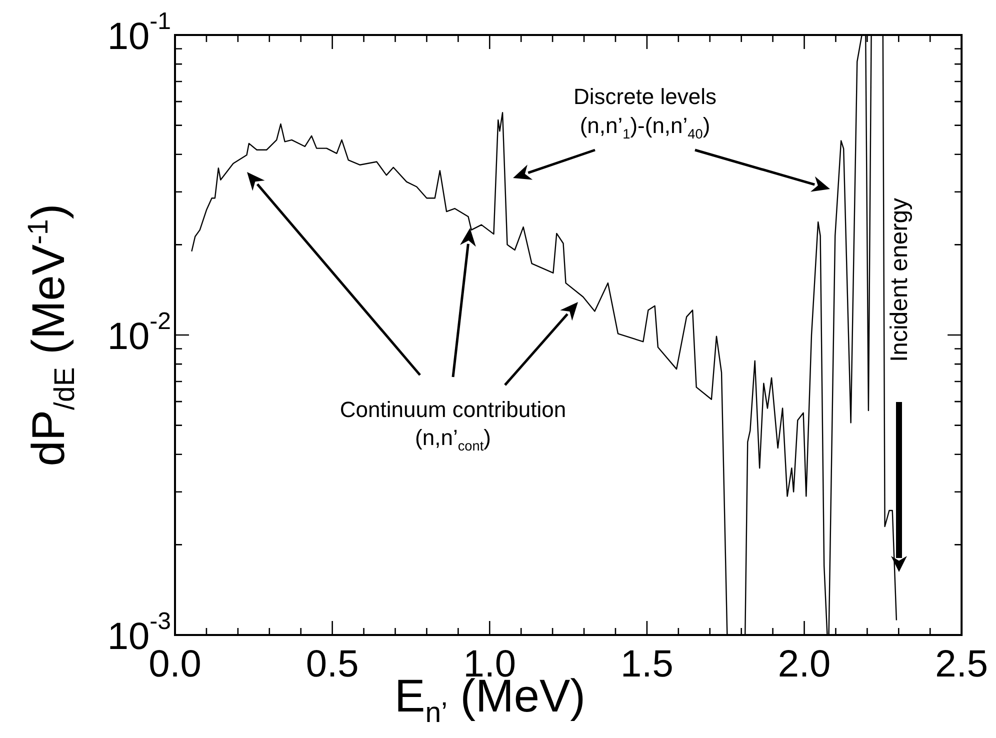 The image size is (996, 738). Describe the element at coordinates (453, 409) in the screenshot. I see `annotation: Continuum contribution` at that location.